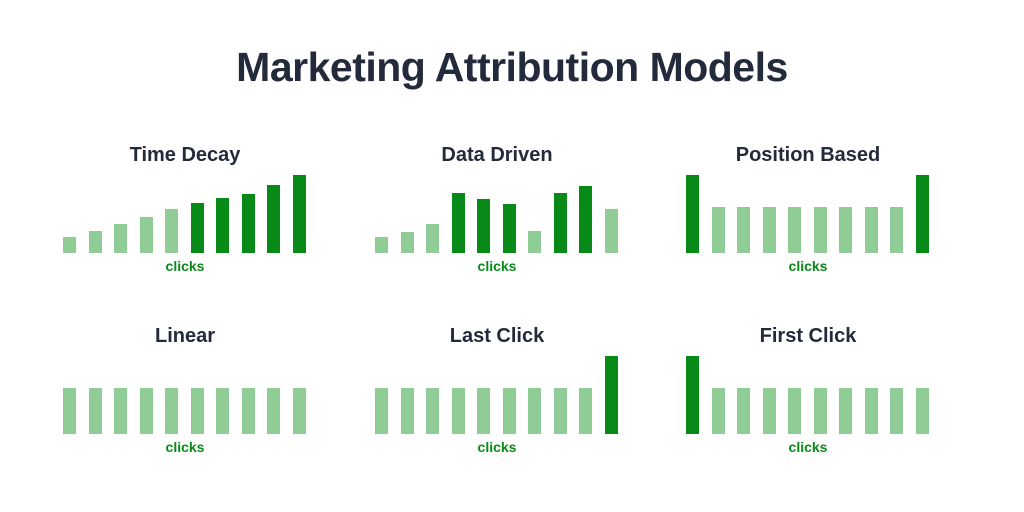  What do you see at coordinates (497, 155) in the screenshot?
I see `panel-title: Data Driven` at bounding box center [497, 155].